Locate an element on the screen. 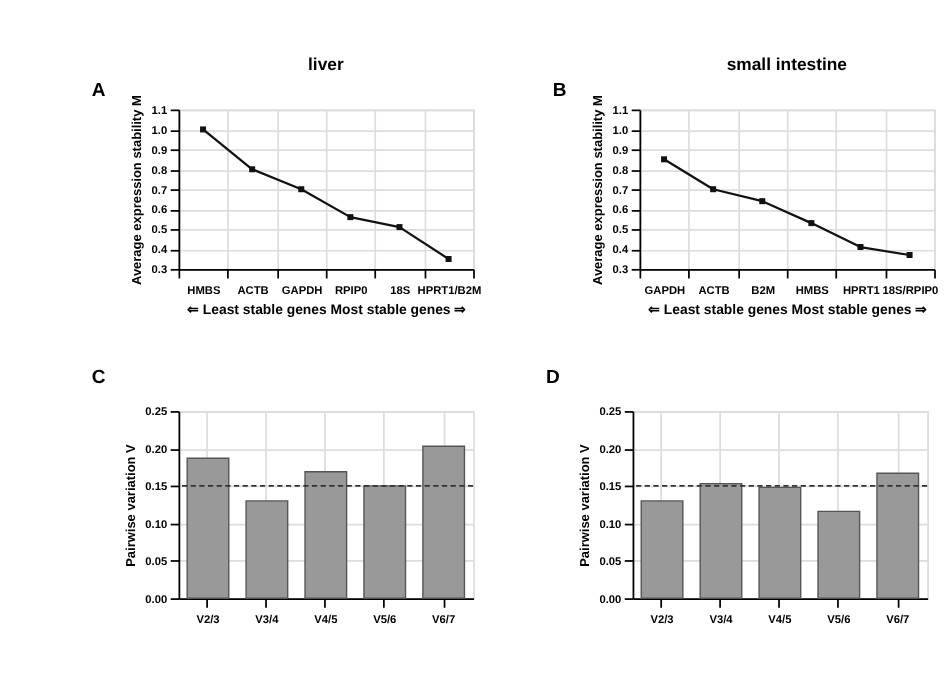 The image size is (948, 696). chart-title: small intestine is located at coordinates (787, 63).